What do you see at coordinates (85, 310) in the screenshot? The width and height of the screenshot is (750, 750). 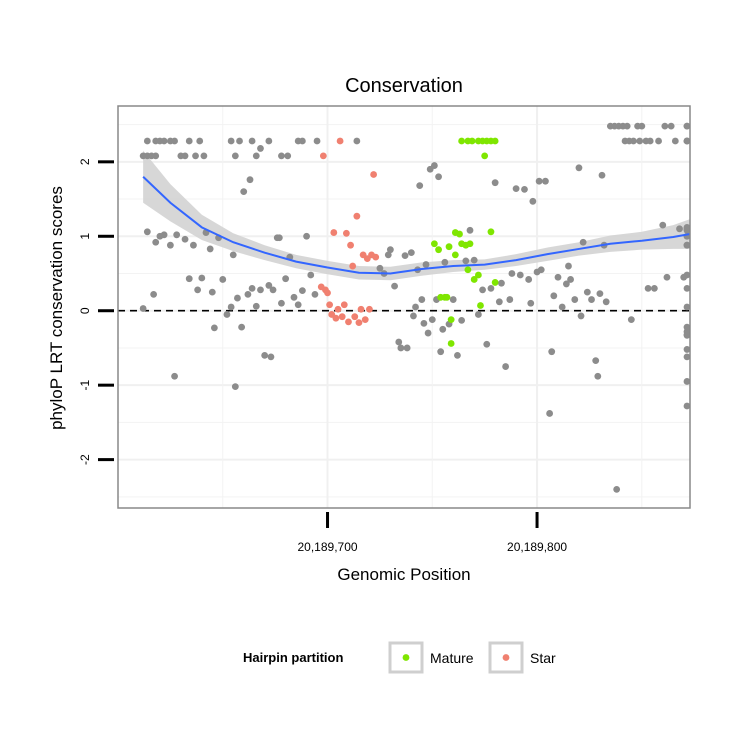 I see `y-tick-label: 0` at bounding box center [85, 310].